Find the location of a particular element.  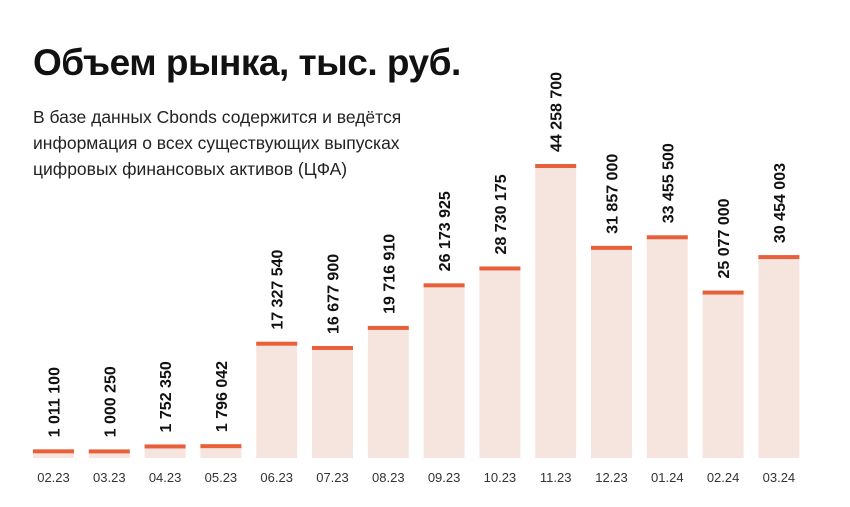

x-tick-label: 01.24 is located at coordinates (667, 477).